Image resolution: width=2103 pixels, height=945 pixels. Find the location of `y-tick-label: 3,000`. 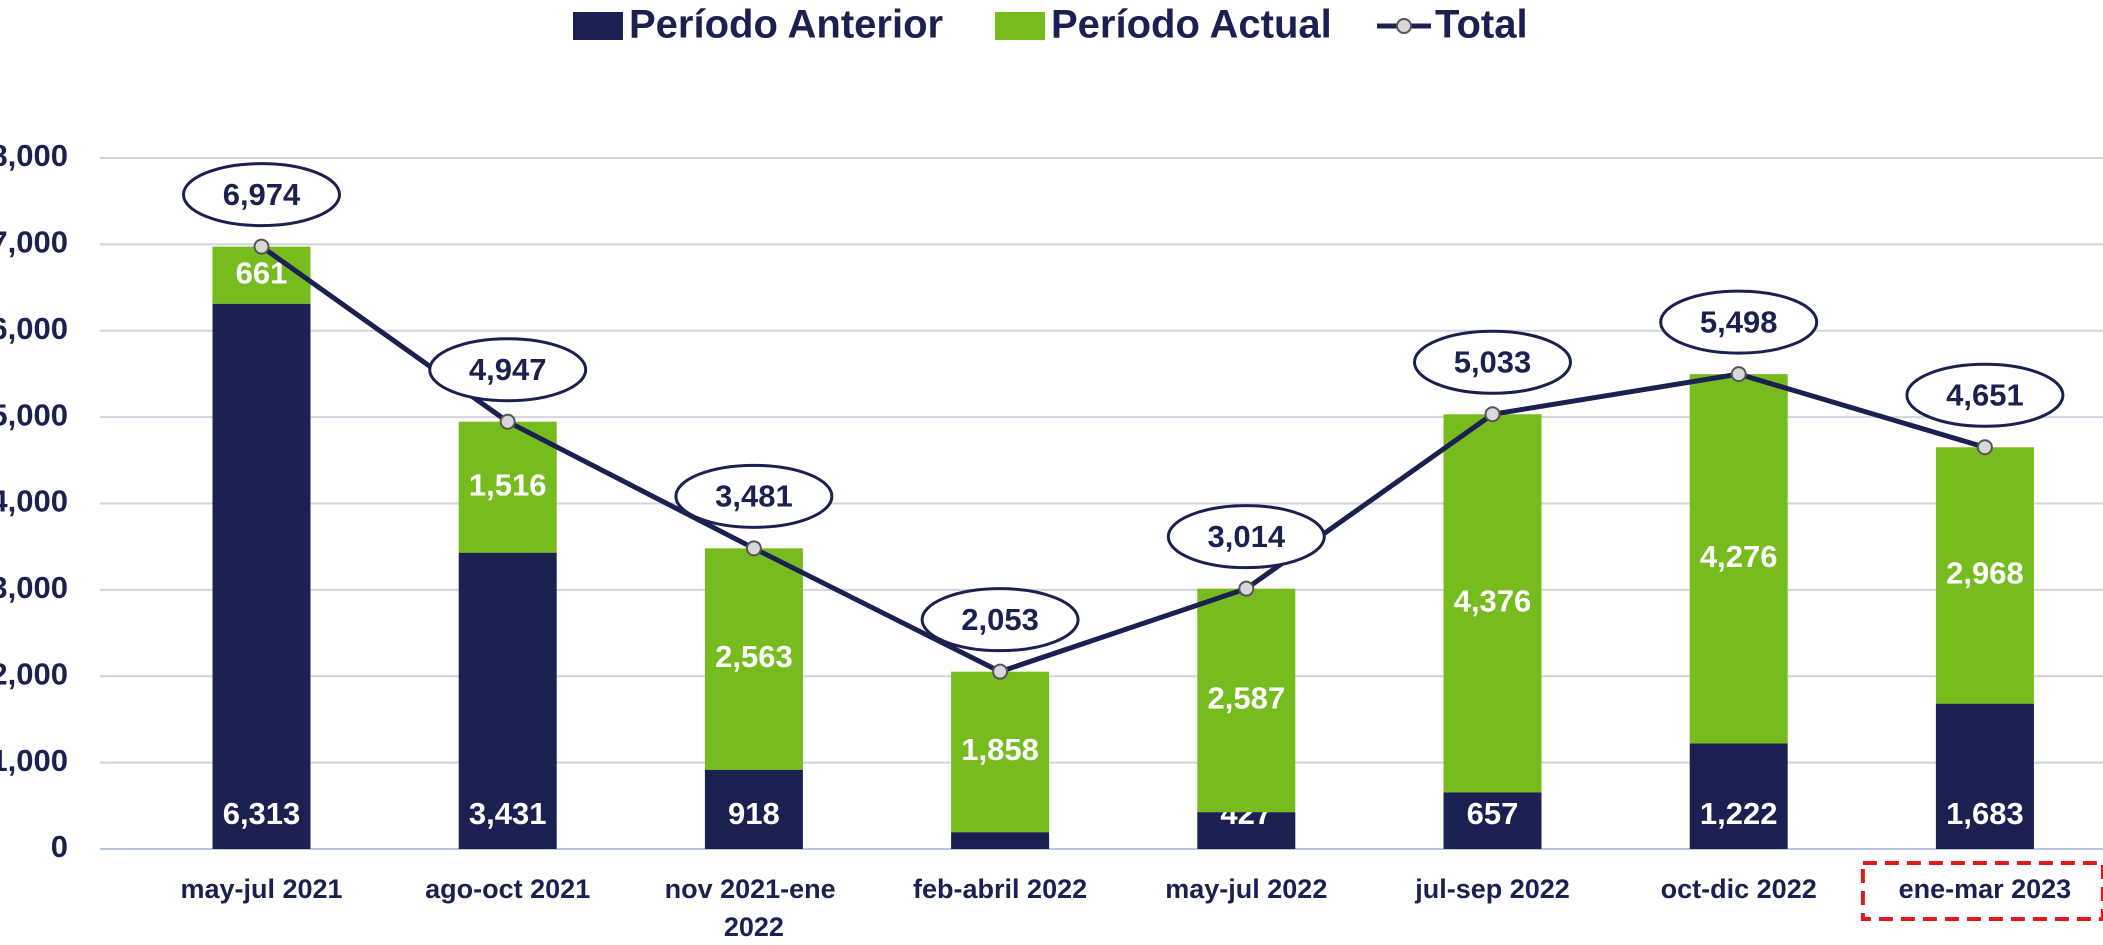

y-tick-label: 3,000 is located at coordinates (34, 587).